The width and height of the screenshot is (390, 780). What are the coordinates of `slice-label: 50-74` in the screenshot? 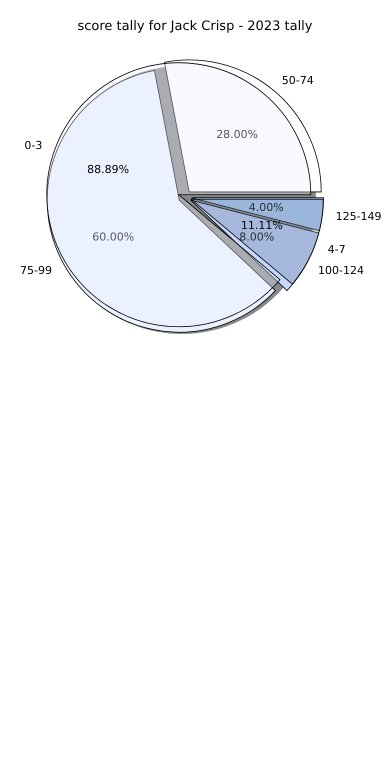 It's located at (298, 80).